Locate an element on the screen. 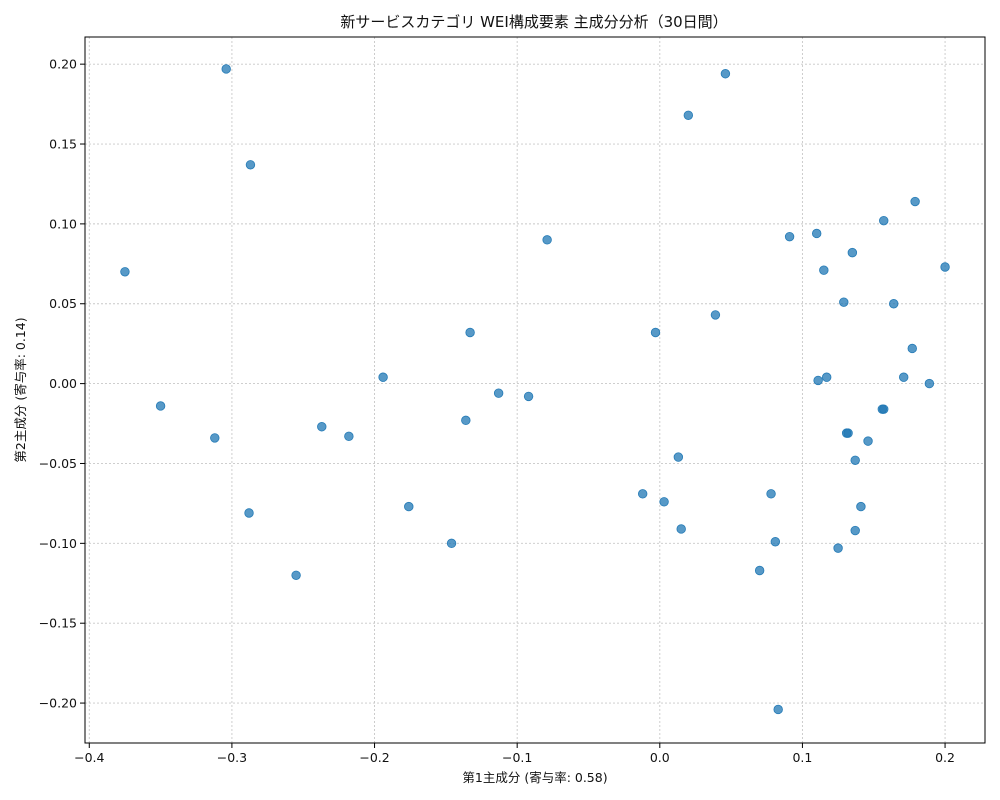  x-tick-label: 0.1 is located at coordinates (802, 757).